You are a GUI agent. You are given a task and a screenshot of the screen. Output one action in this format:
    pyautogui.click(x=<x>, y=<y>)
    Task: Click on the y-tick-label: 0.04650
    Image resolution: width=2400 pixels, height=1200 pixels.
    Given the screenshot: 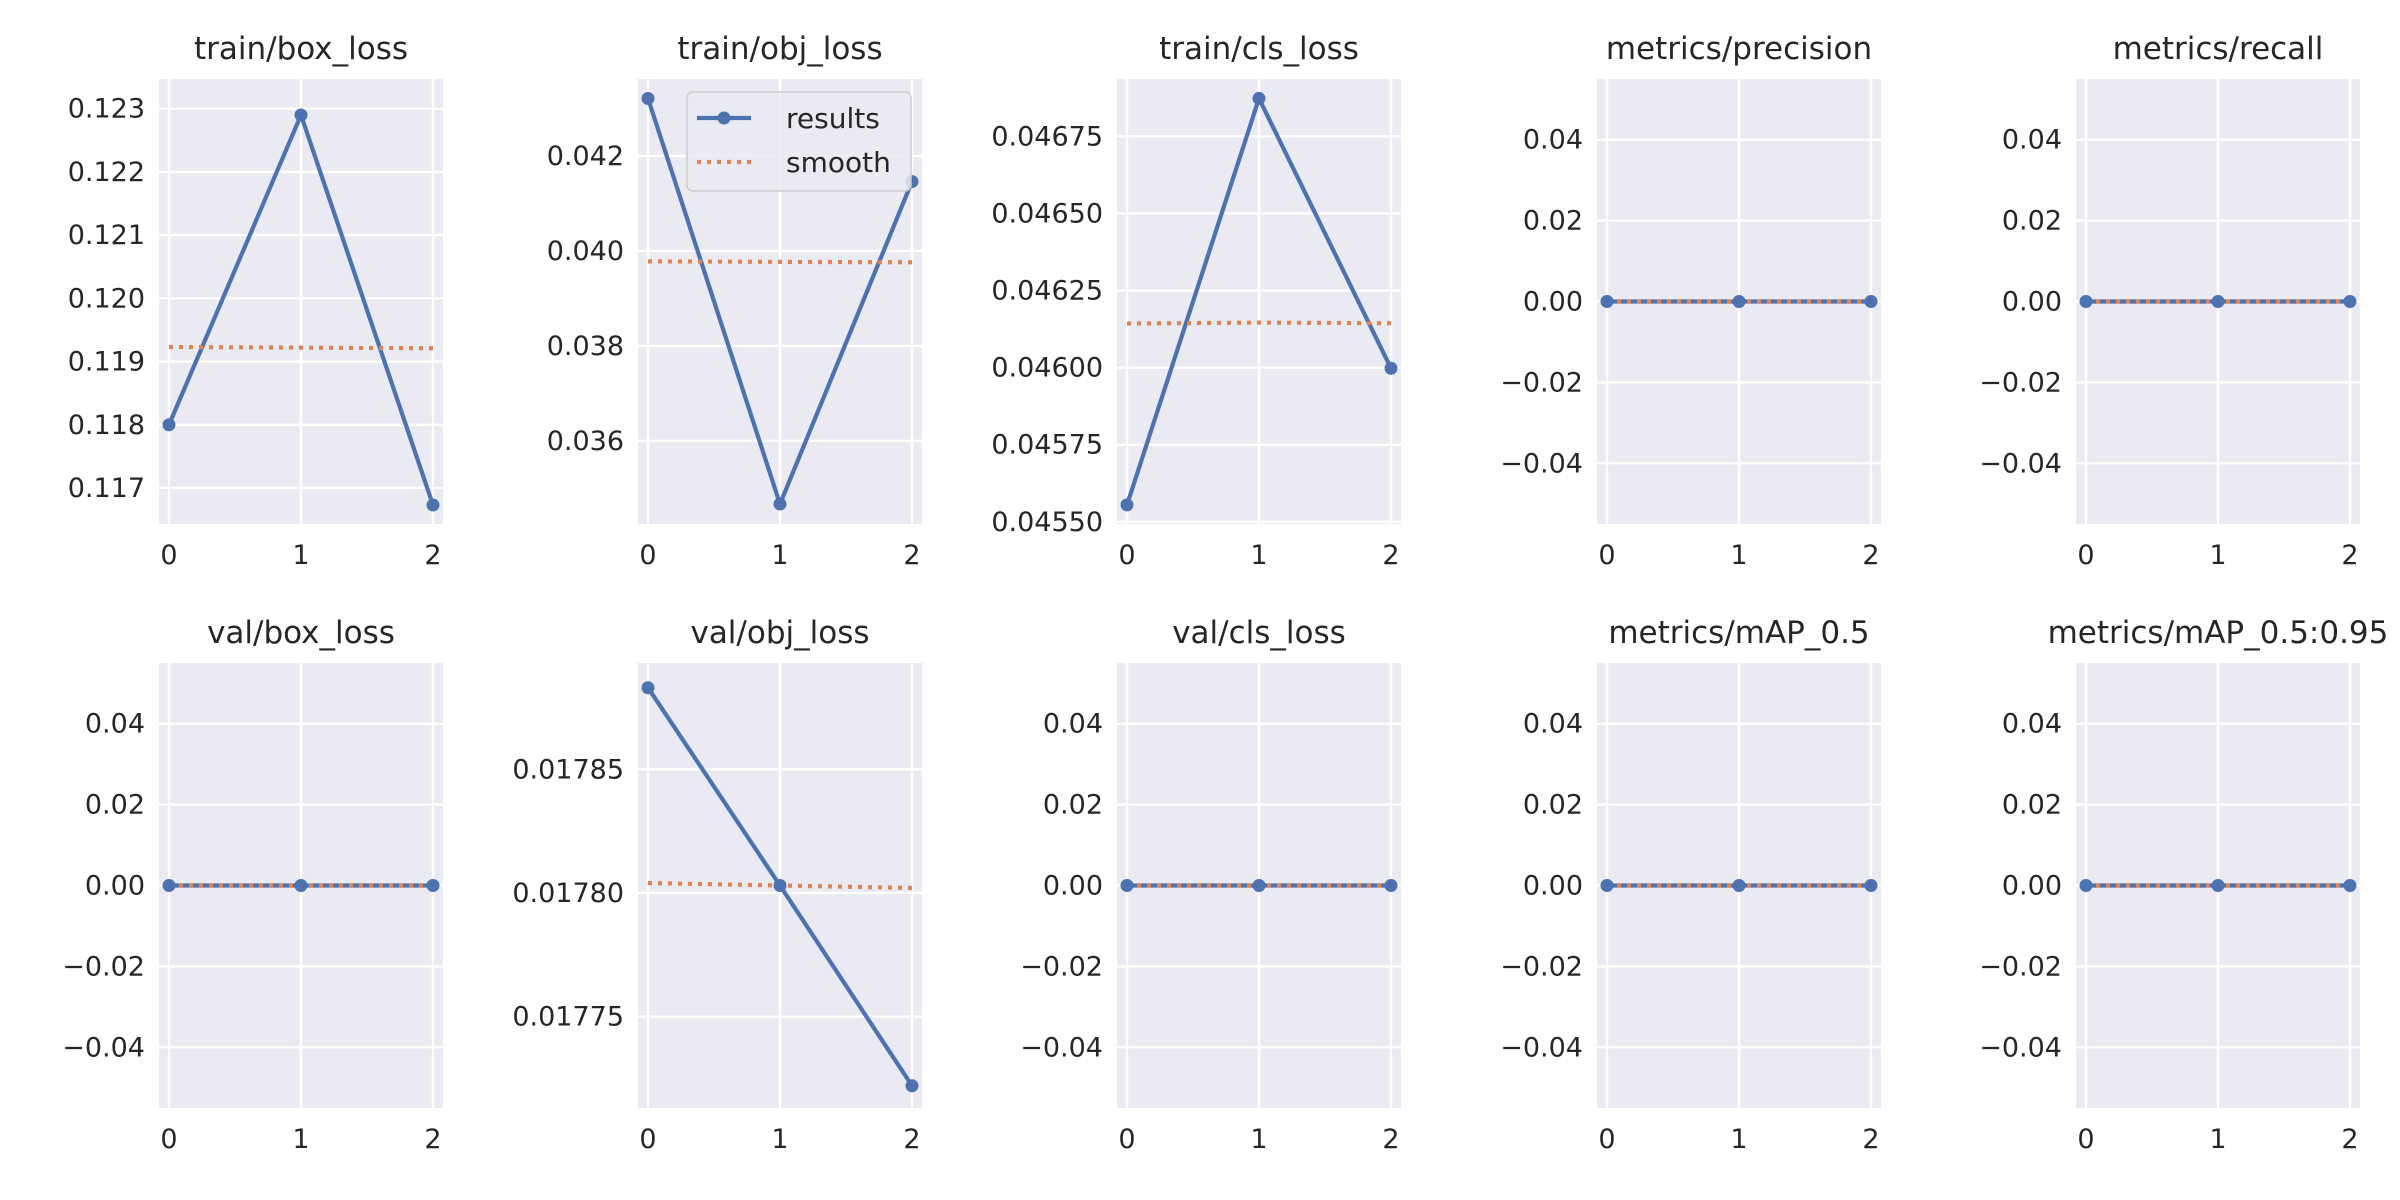 What is the action you would take?
    pyautogui.click(x=1047, y=213)
    